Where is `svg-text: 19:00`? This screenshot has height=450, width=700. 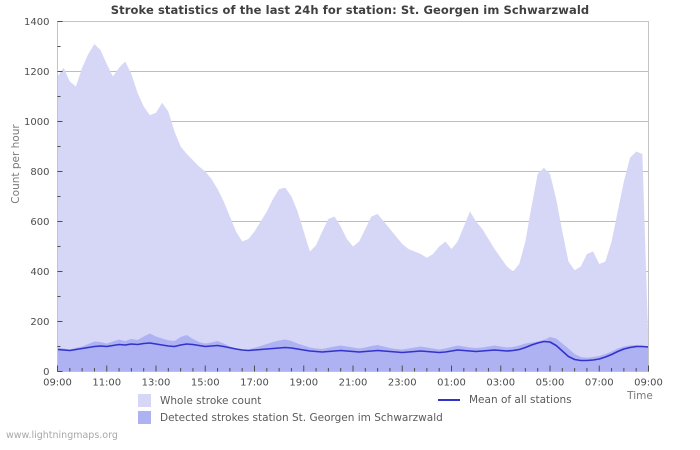 svg-text: 19:00 is located at coordinates (303, 383).